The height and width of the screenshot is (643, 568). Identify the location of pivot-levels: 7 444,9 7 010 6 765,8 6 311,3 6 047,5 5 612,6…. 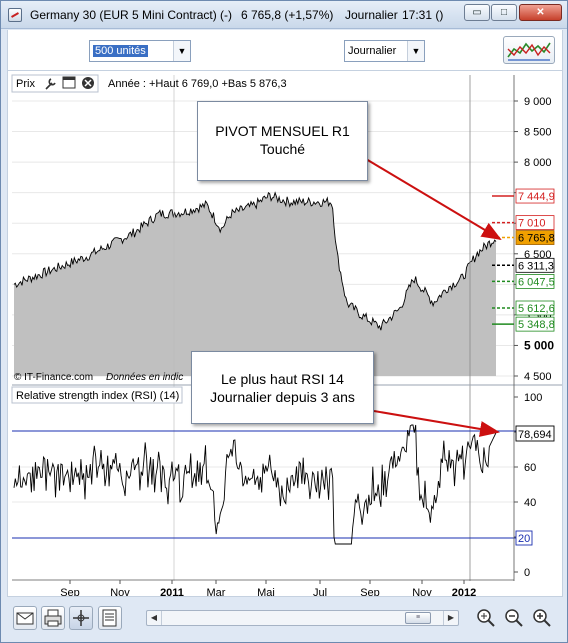
(523, 260).